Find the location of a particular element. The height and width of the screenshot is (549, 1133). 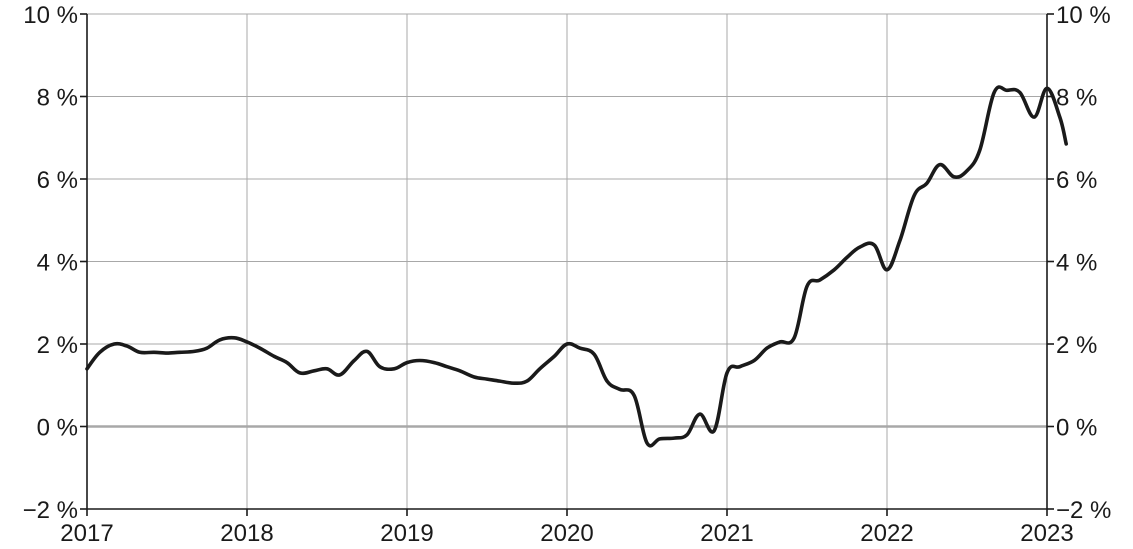

x-tick-label: 2020 is located at coordinates (566, 533).